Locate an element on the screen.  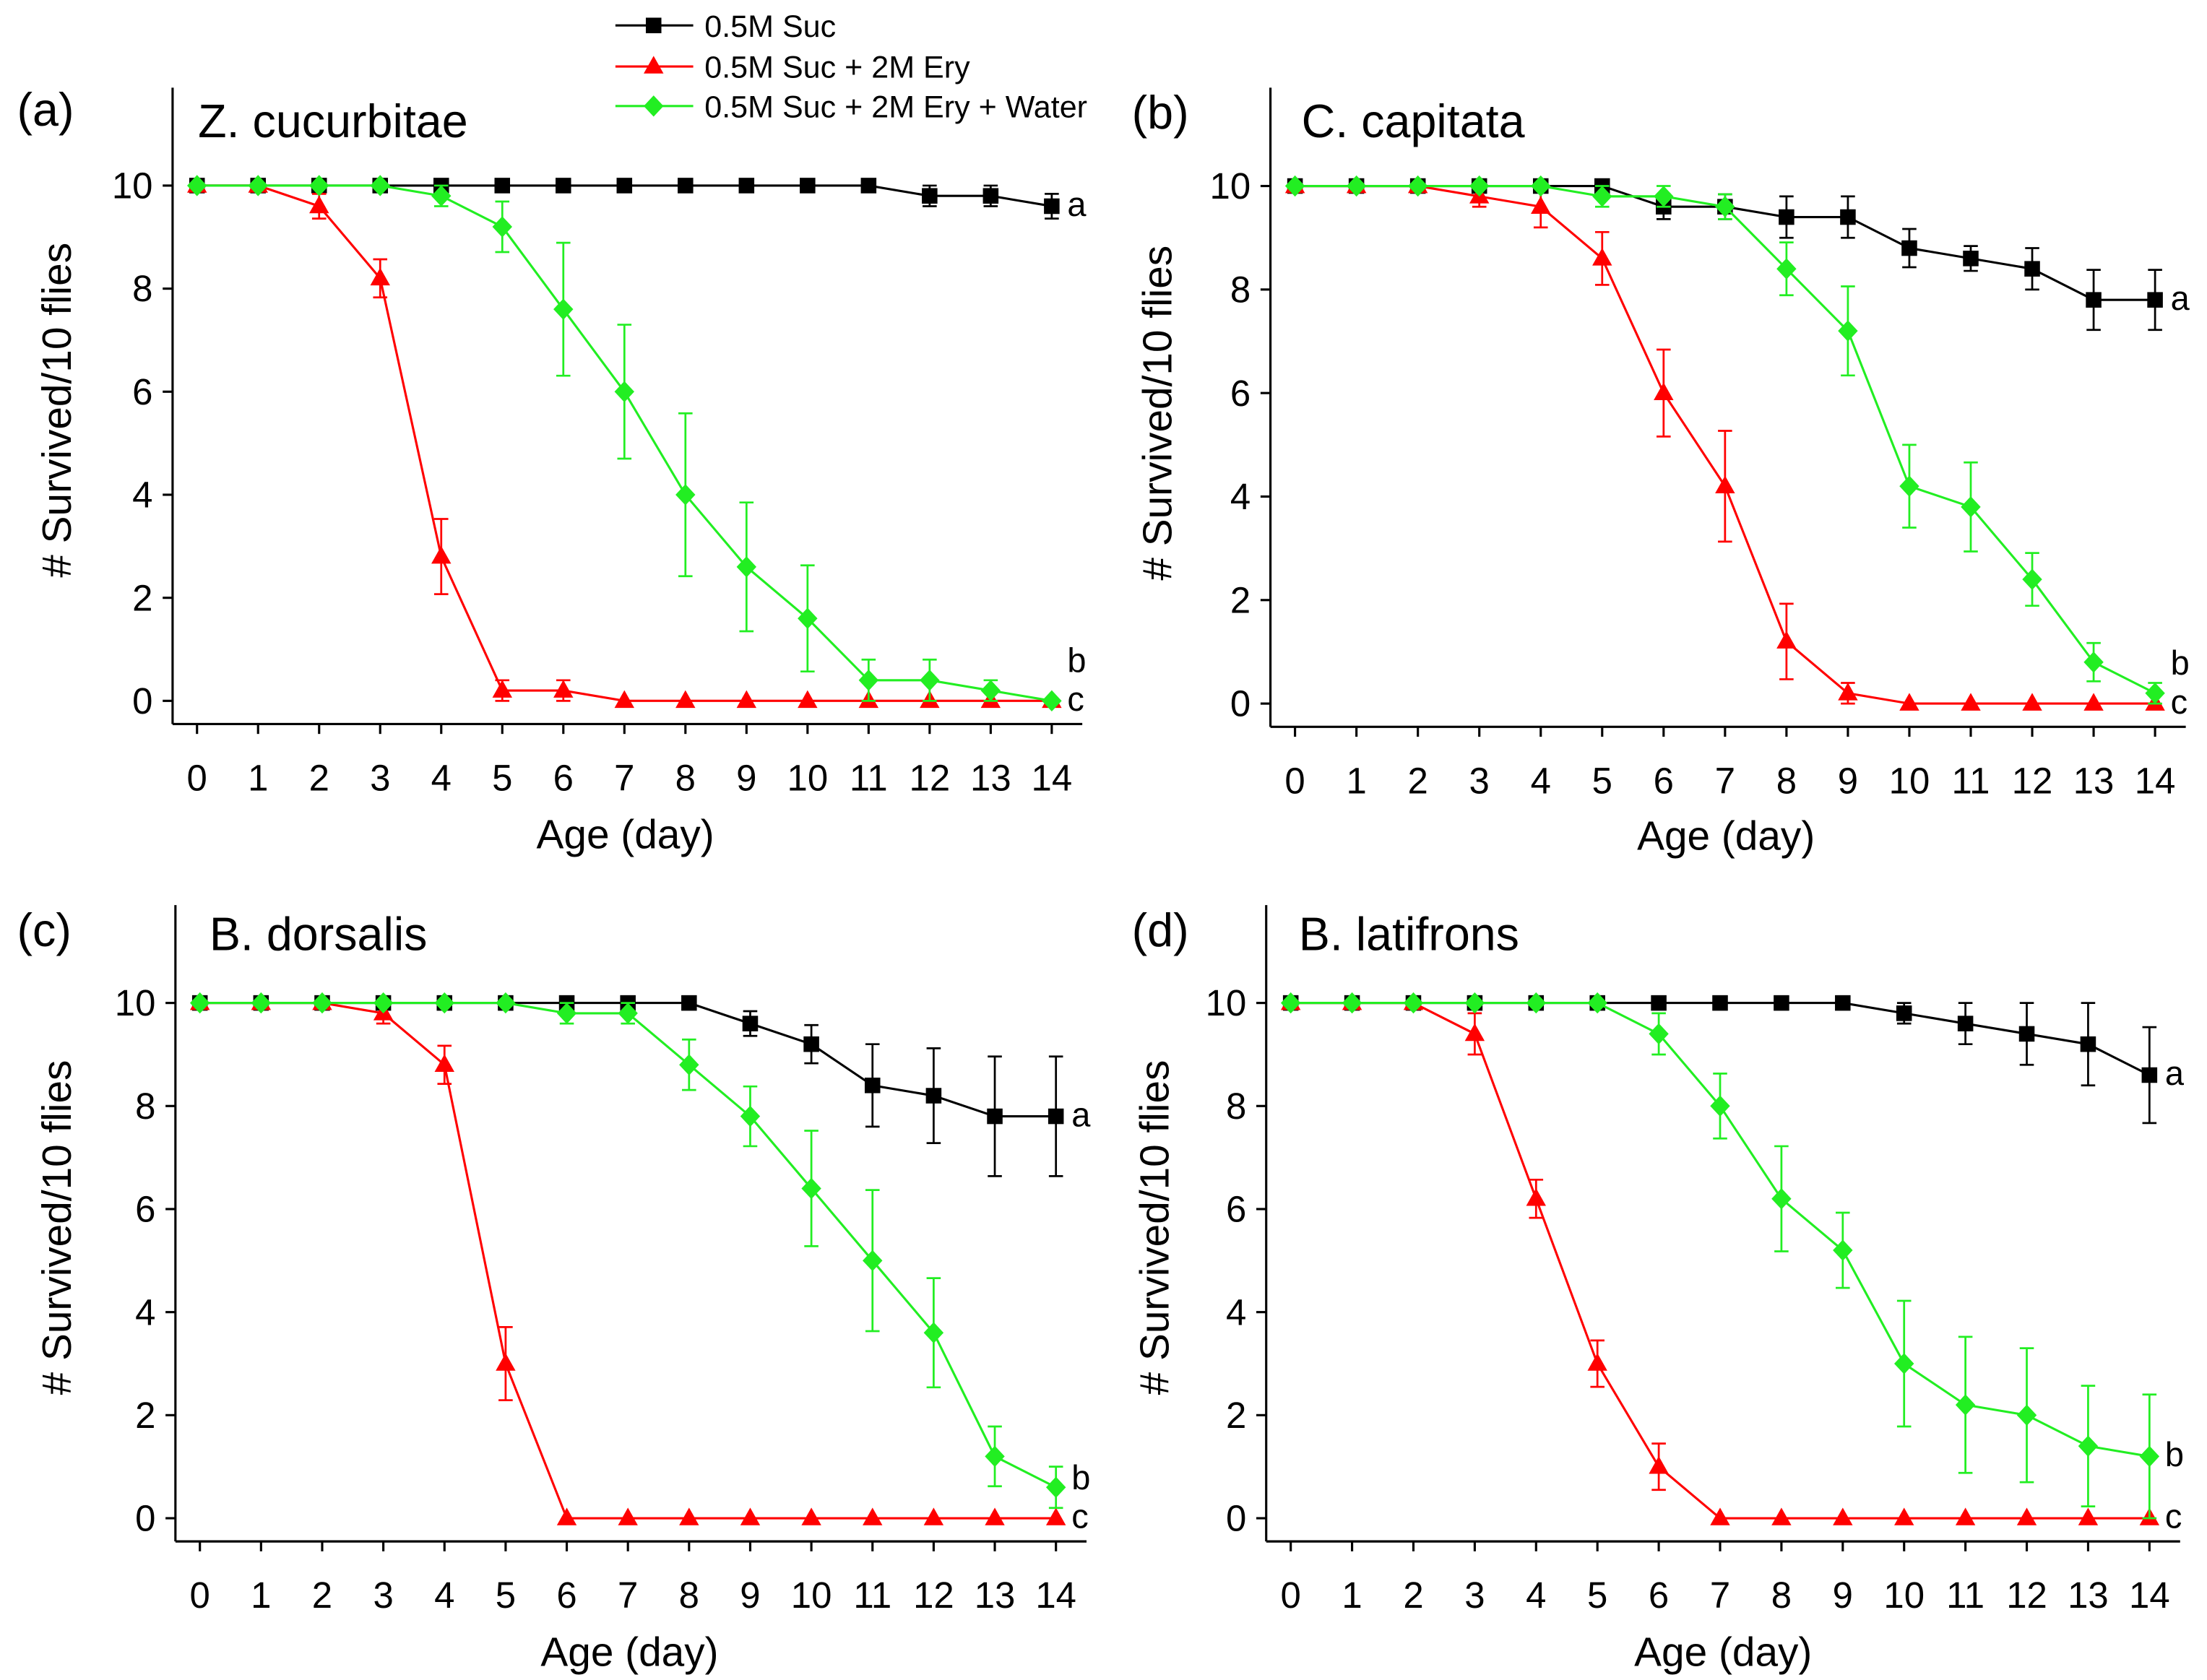
legend-marker-square is located at coordinates (653, 25).